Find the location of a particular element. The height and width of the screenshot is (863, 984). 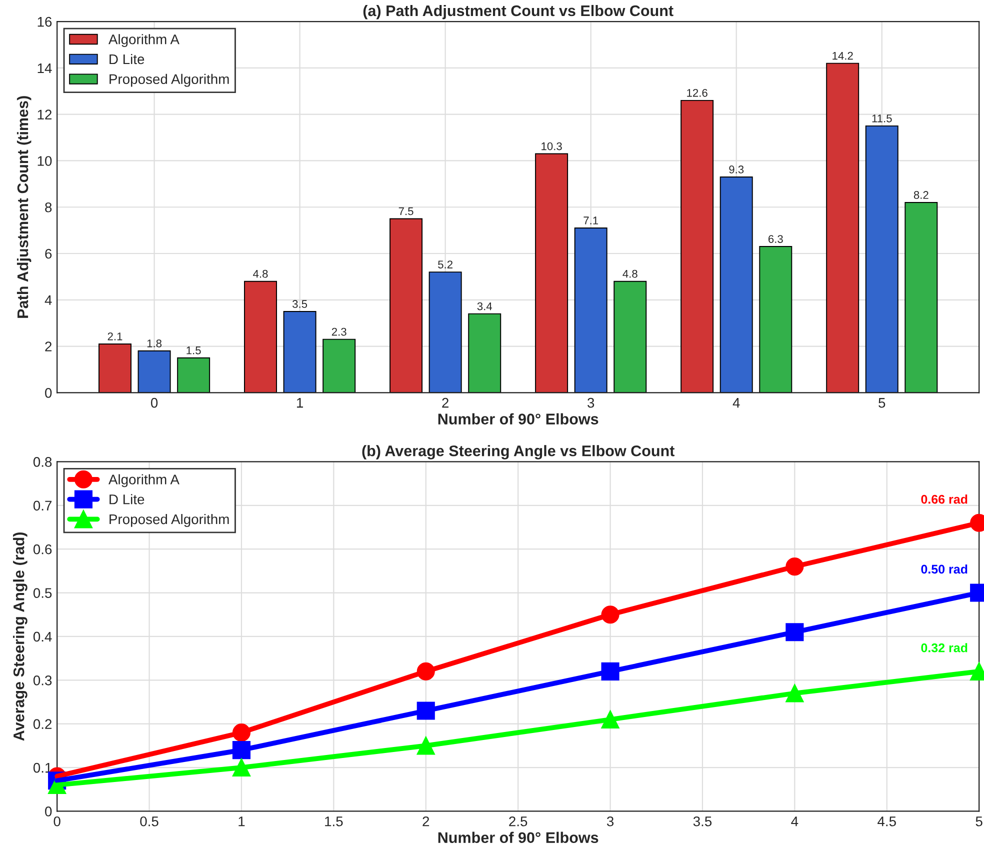

data-label: 3.4 is located at coordinates (484, 306).